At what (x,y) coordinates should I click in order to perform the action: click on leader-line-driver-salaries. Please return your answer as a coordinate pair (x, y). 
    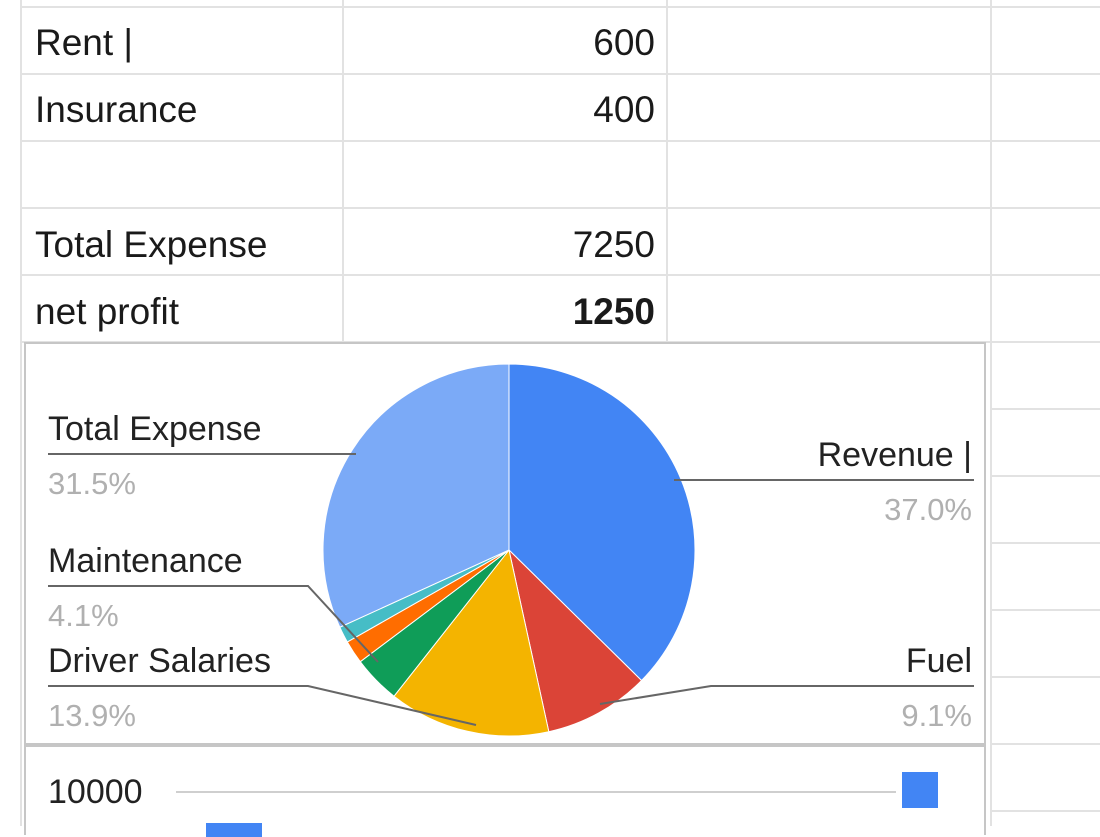
    Looking at the image, I should click on (262, 705).